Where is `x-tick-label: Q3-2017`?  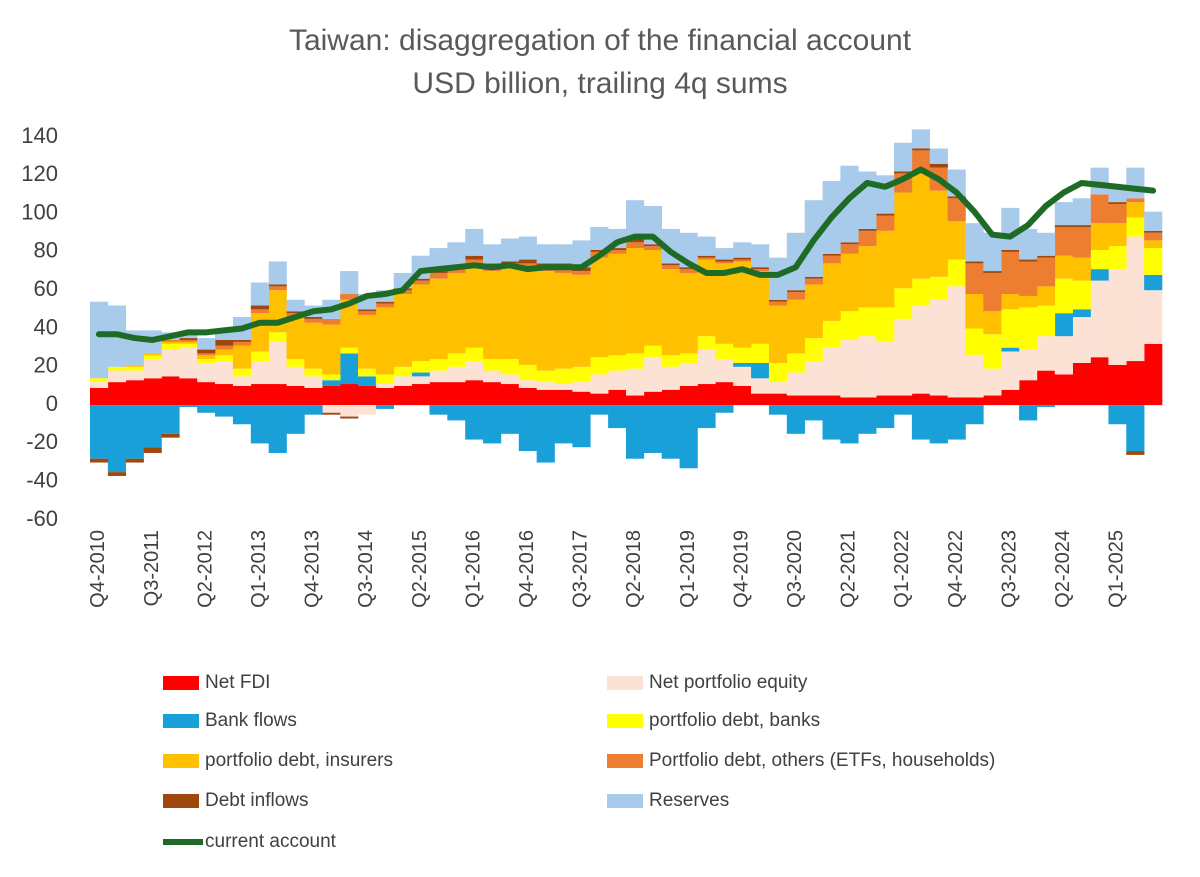
x-tick-label: Q3-2017 is located at coordinates (581, 569).